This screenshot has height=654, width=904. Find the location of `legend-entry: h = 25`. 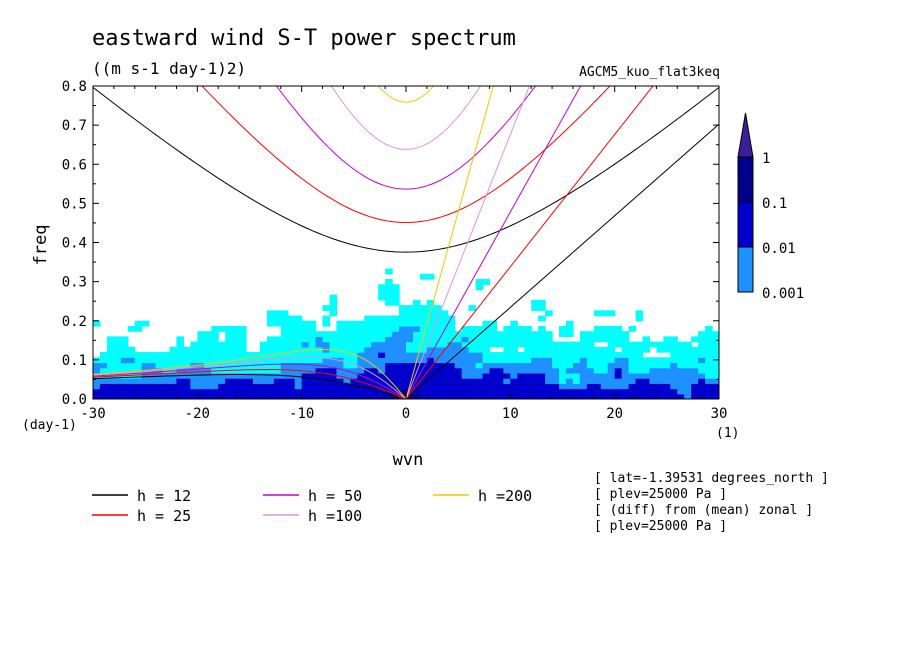

legend-entry: h = 25 is located at coordinates (164, 516).